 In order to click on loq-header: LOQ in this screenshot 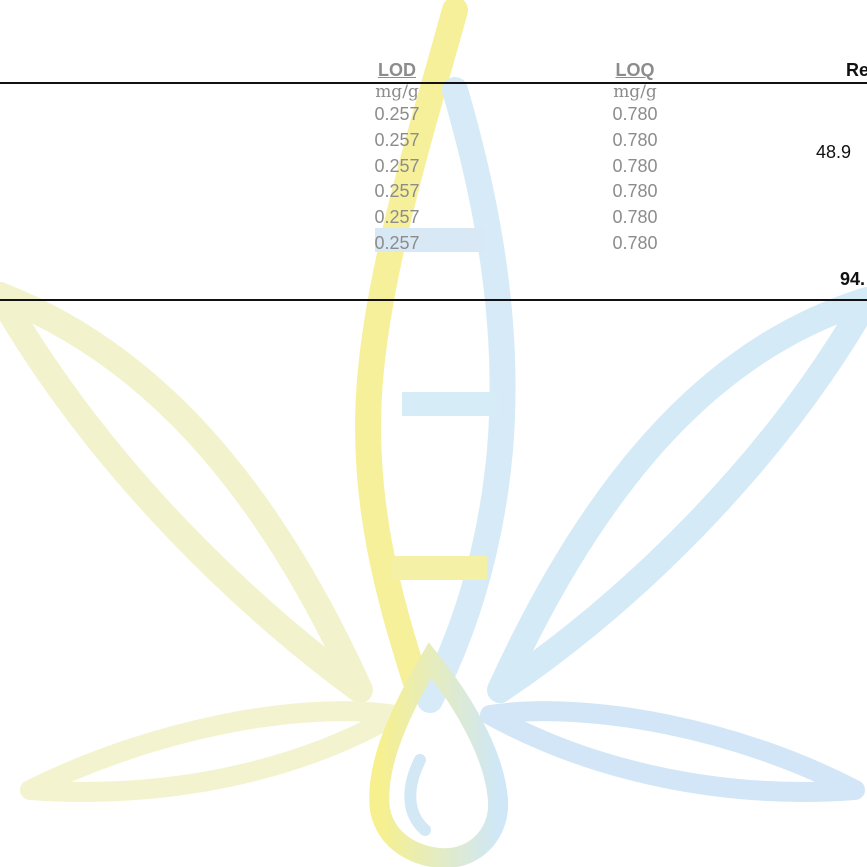, I will do `click(635, 70)`.